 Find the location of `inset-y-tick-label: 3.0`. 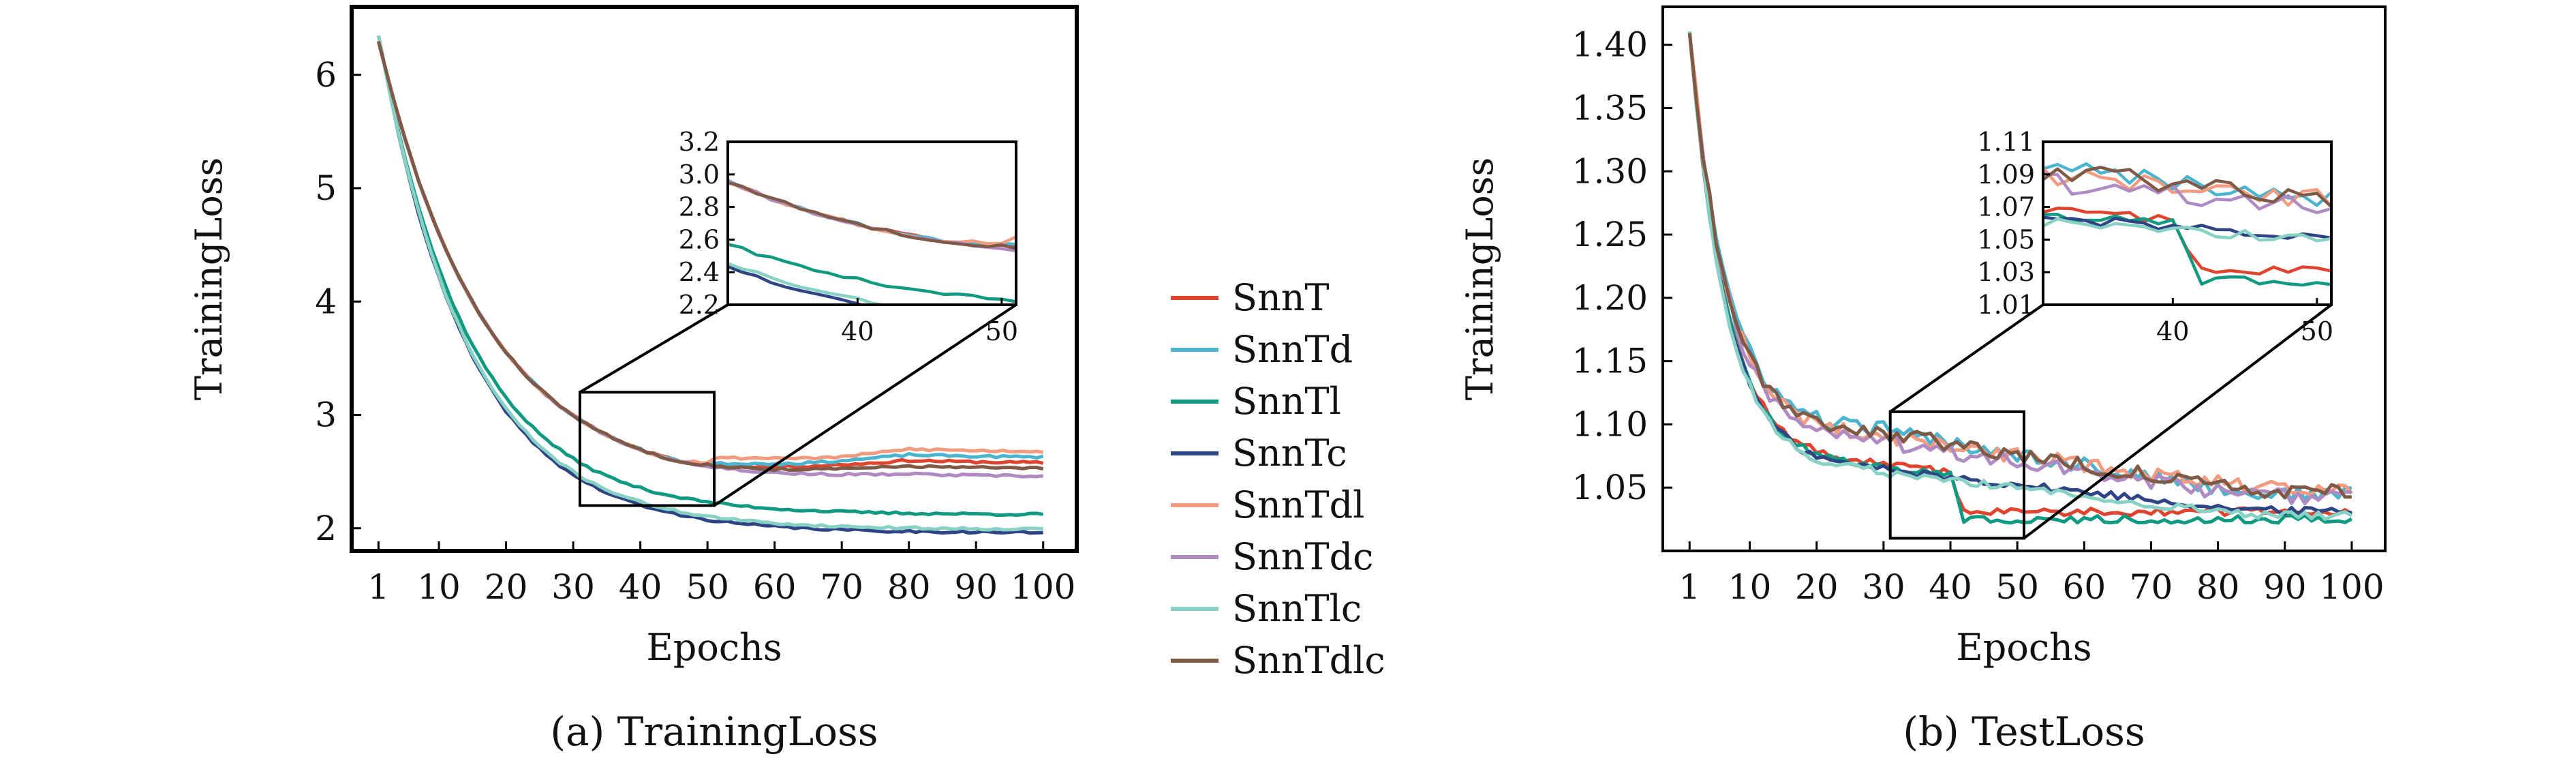

inset-y-tick-label: 3.0 is located at coordinates (700, 175).